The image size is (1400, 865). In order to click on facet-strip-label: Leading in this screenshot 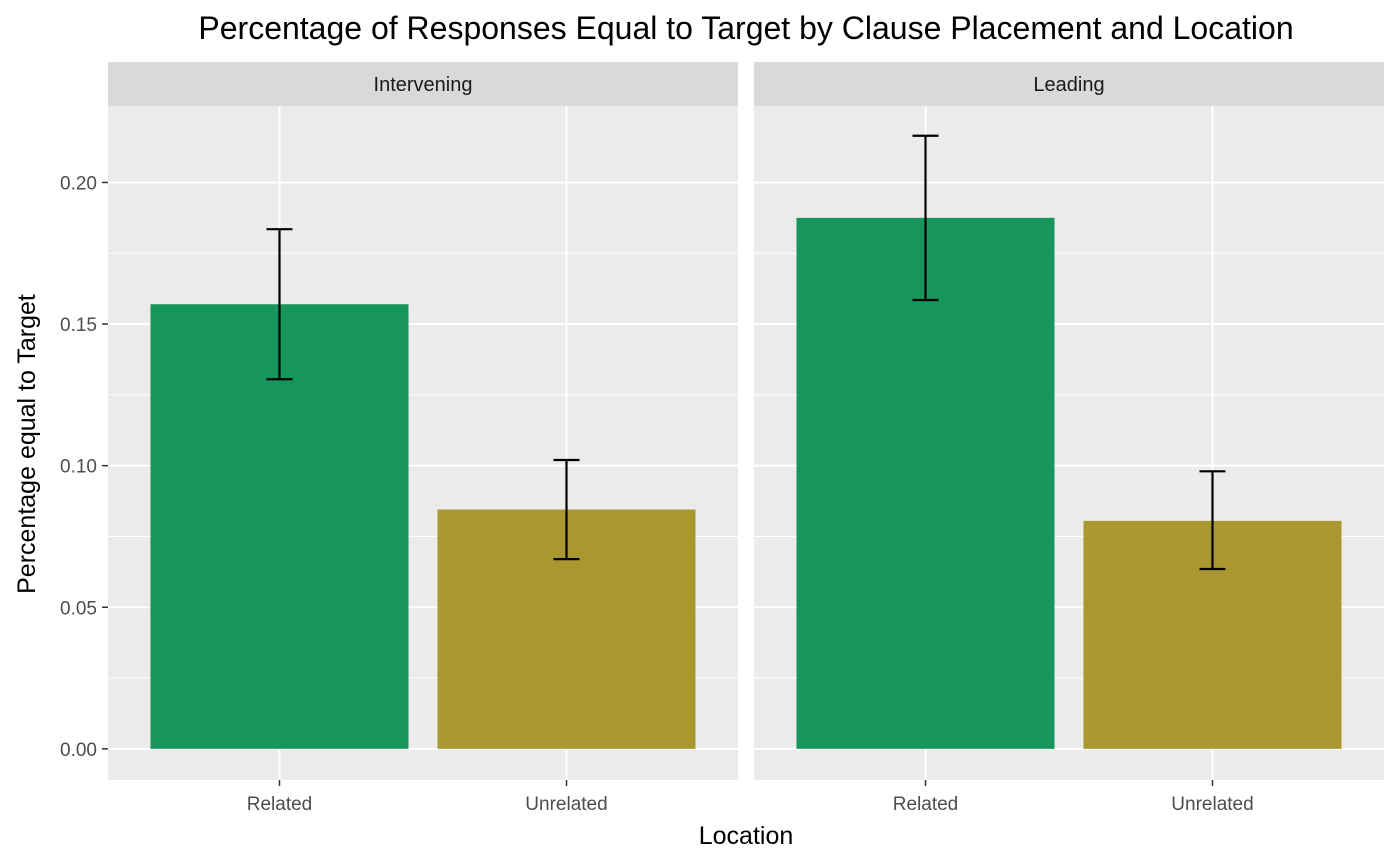, I will do `click(1068, 85)`.